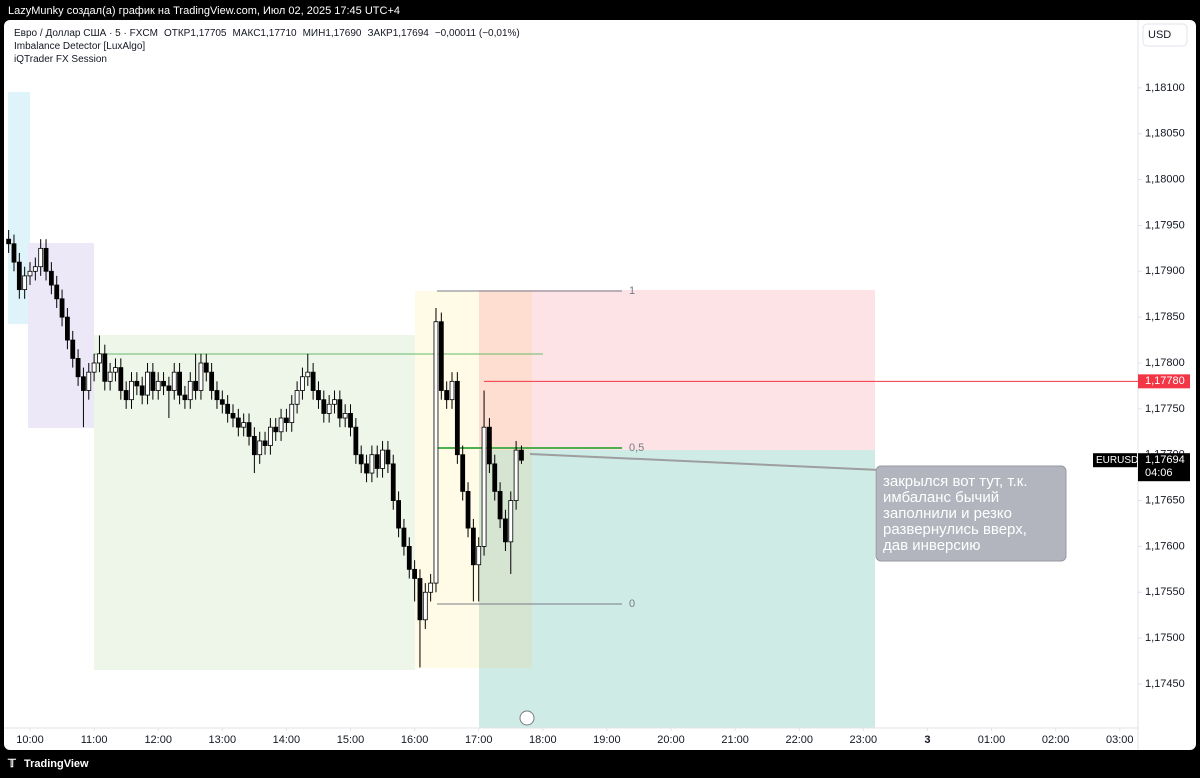 This screenshot has height=778, width=1200. I want to click on currency-button, so click(1165, 35).